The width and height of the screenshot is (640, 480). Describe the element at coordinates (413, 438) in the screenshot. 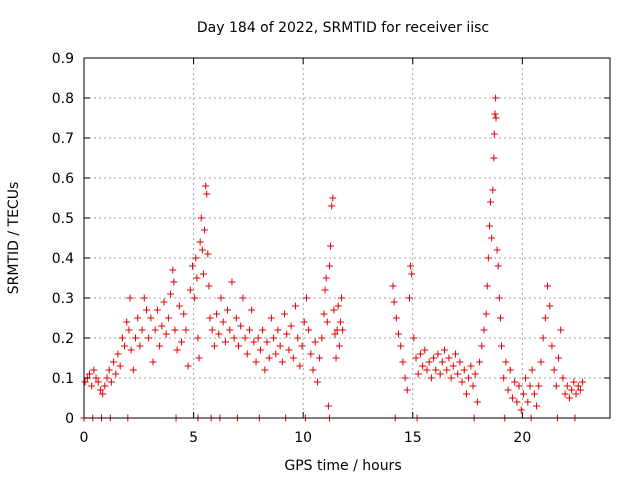

I see `x-tick-label: 15` at that location.